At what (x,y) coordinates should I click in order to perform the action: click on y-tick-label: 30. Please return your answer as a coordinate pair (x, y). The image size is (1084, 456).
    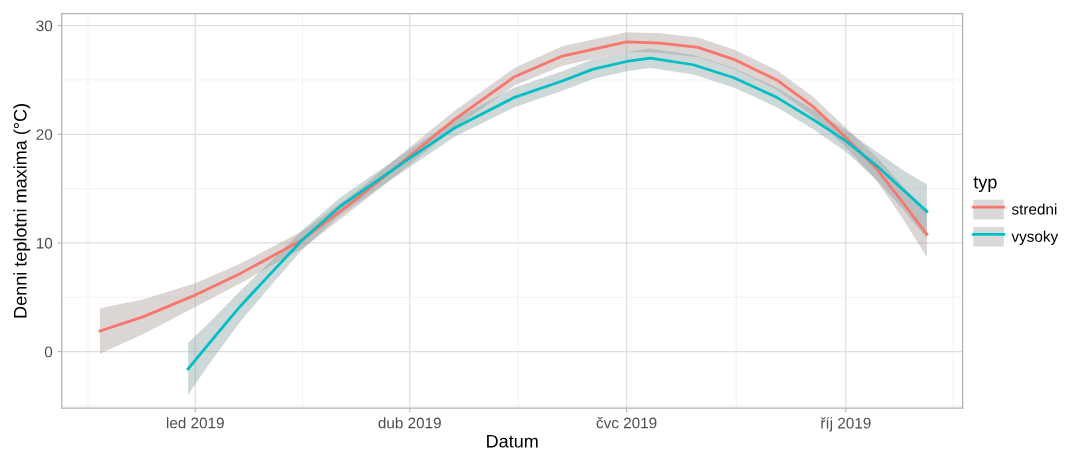
    Looking at the image, I should click on (44, 26).